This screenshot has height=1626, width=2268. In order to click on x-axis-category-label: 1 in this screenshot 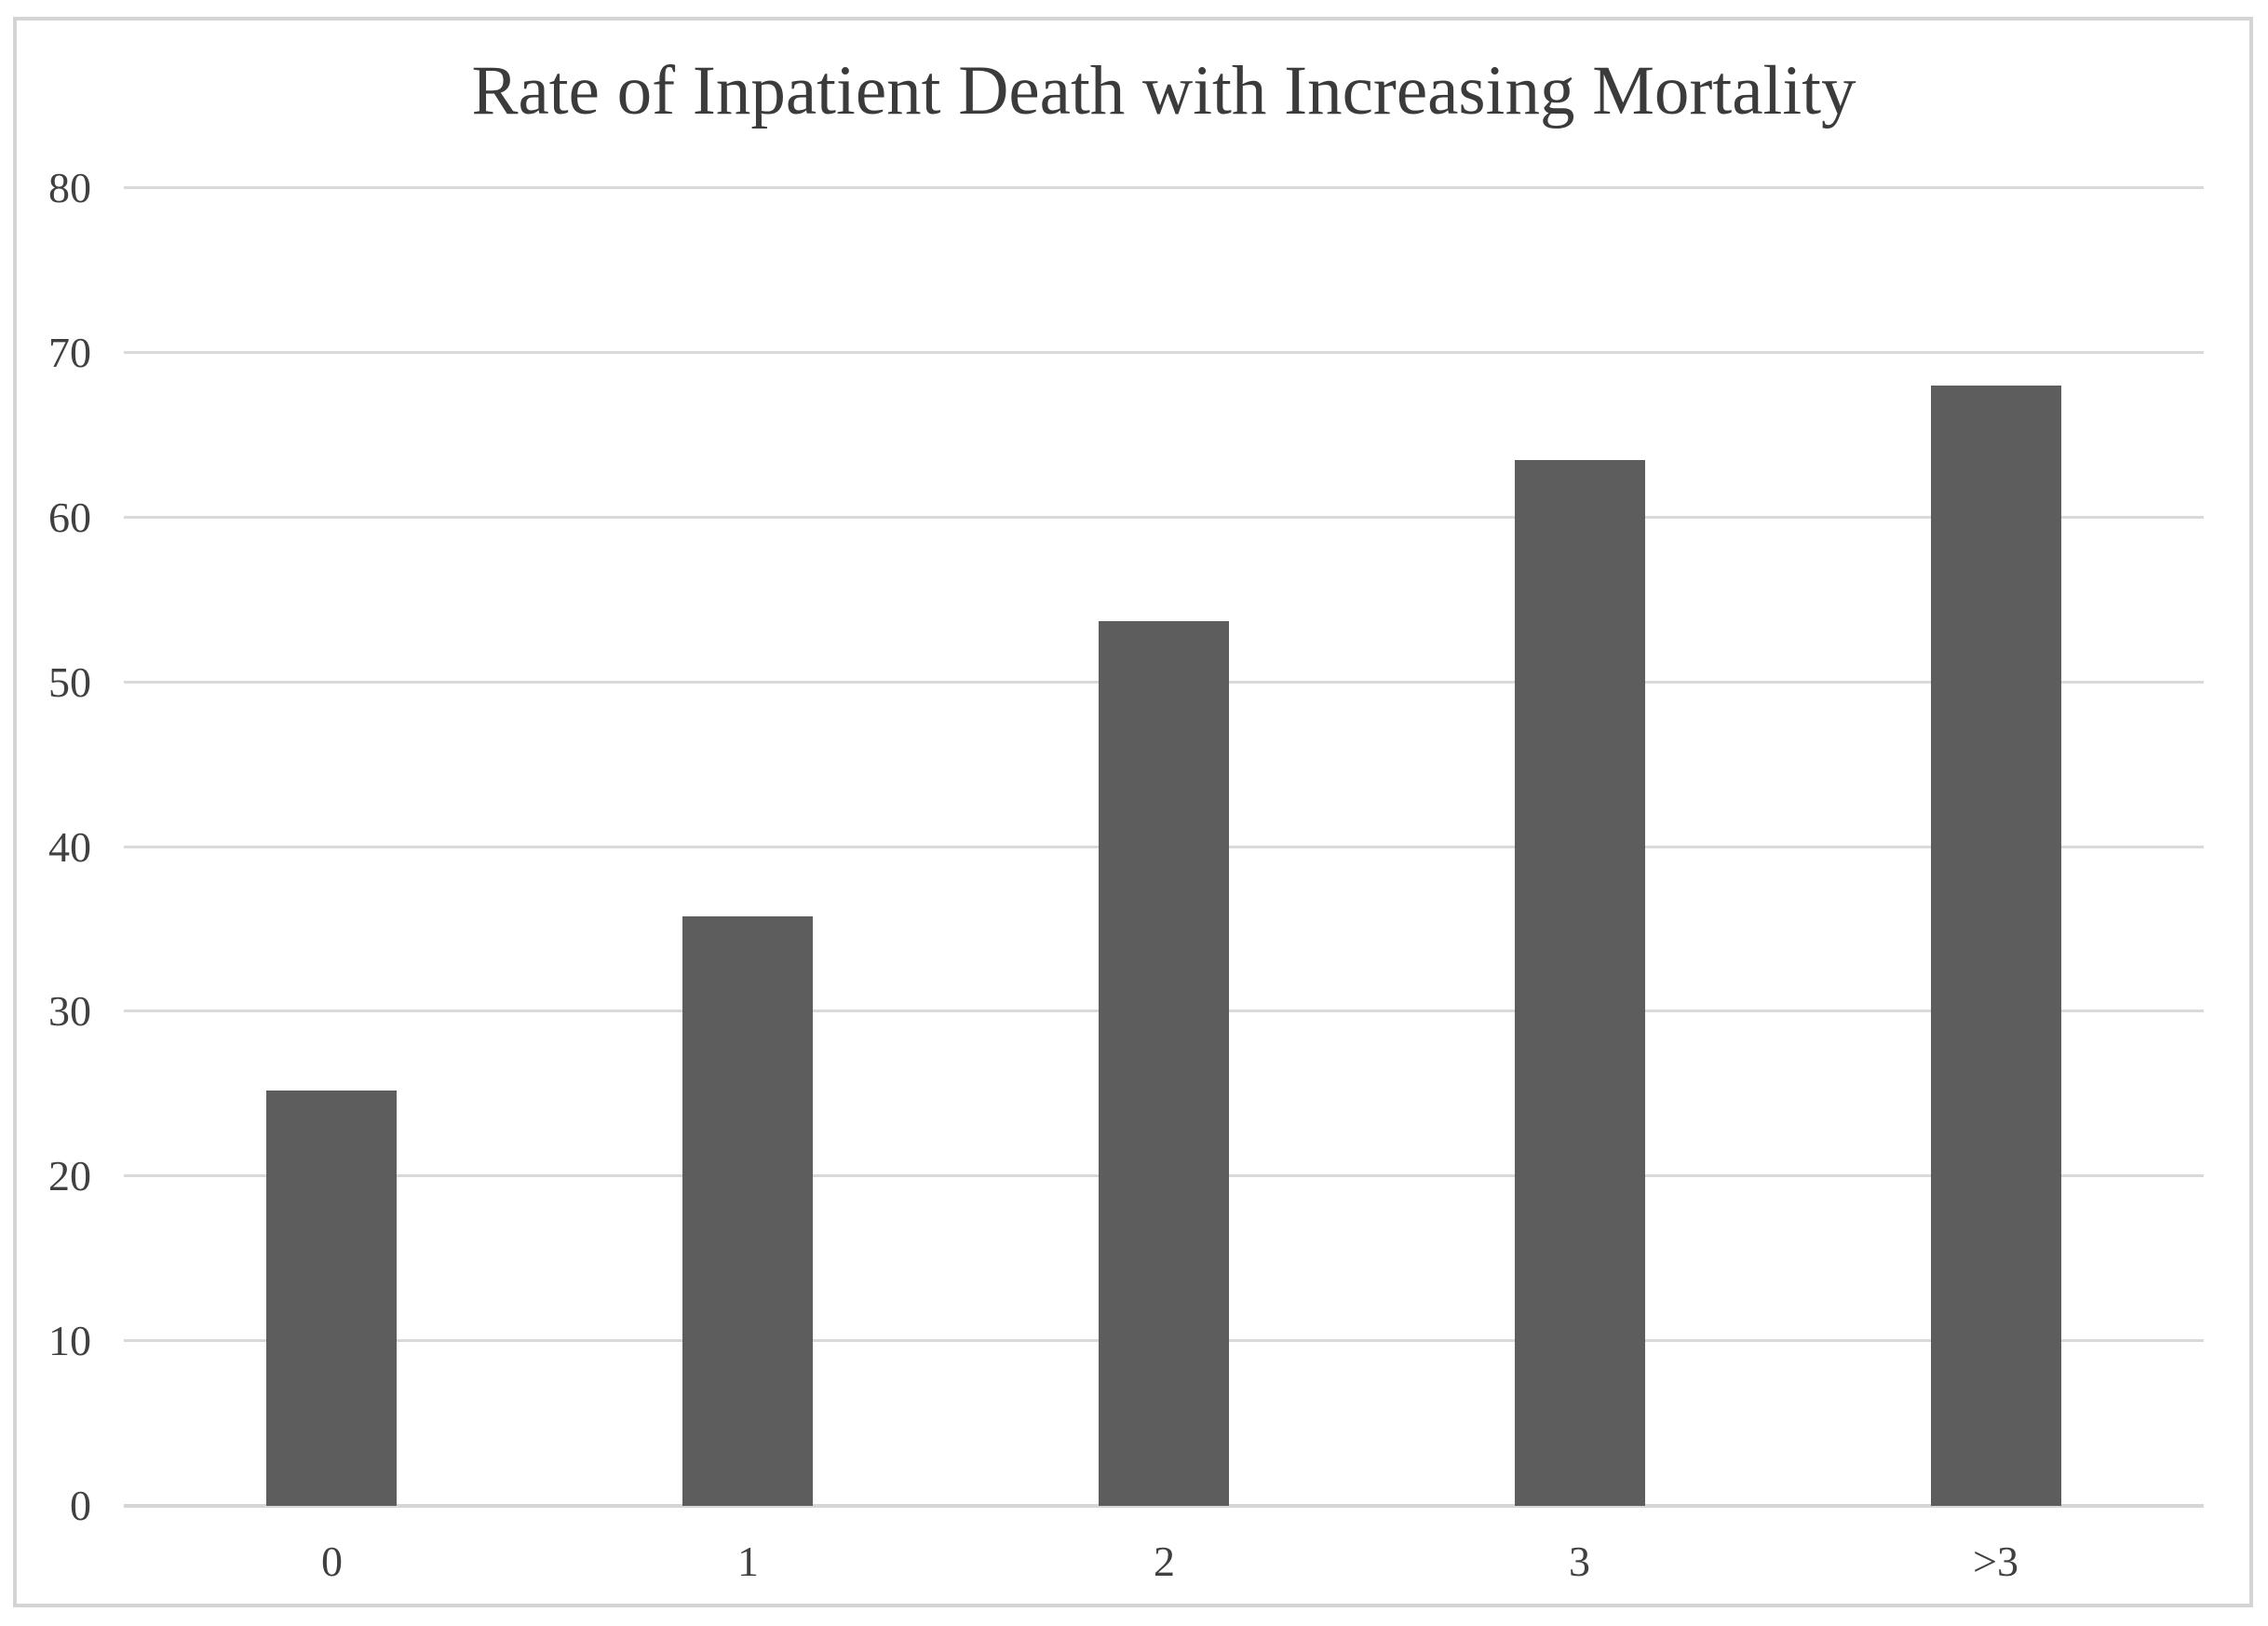, I will do `click(748, 1562)`.